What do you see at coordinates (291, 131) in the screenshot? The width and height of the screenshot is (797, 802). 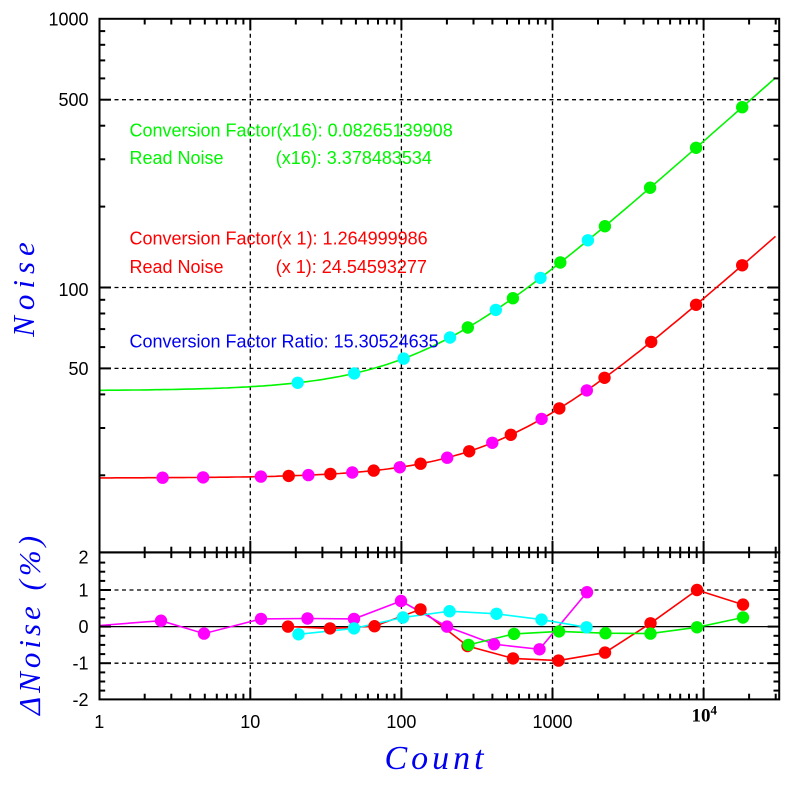 I see `svg-text:Conversion Factor(x16): 0.0826: Conversion Factor(x16): 0.08265139908` at bounding box center [291, 131].